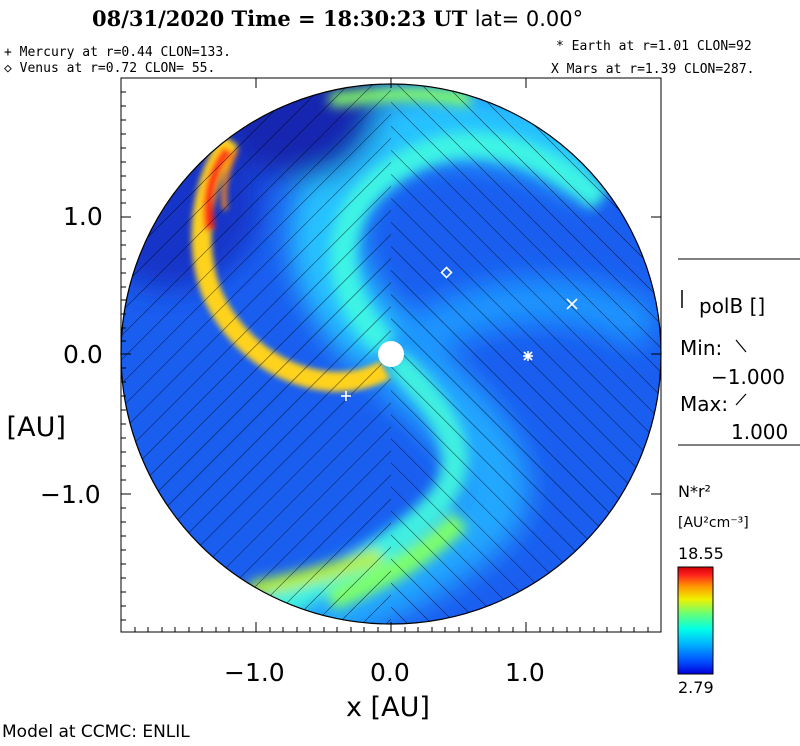 The image size is (800, 746). Describe the element at coordinates (704, 404) in the screenshot. I see `polarity-max-label: Max:` at that location.